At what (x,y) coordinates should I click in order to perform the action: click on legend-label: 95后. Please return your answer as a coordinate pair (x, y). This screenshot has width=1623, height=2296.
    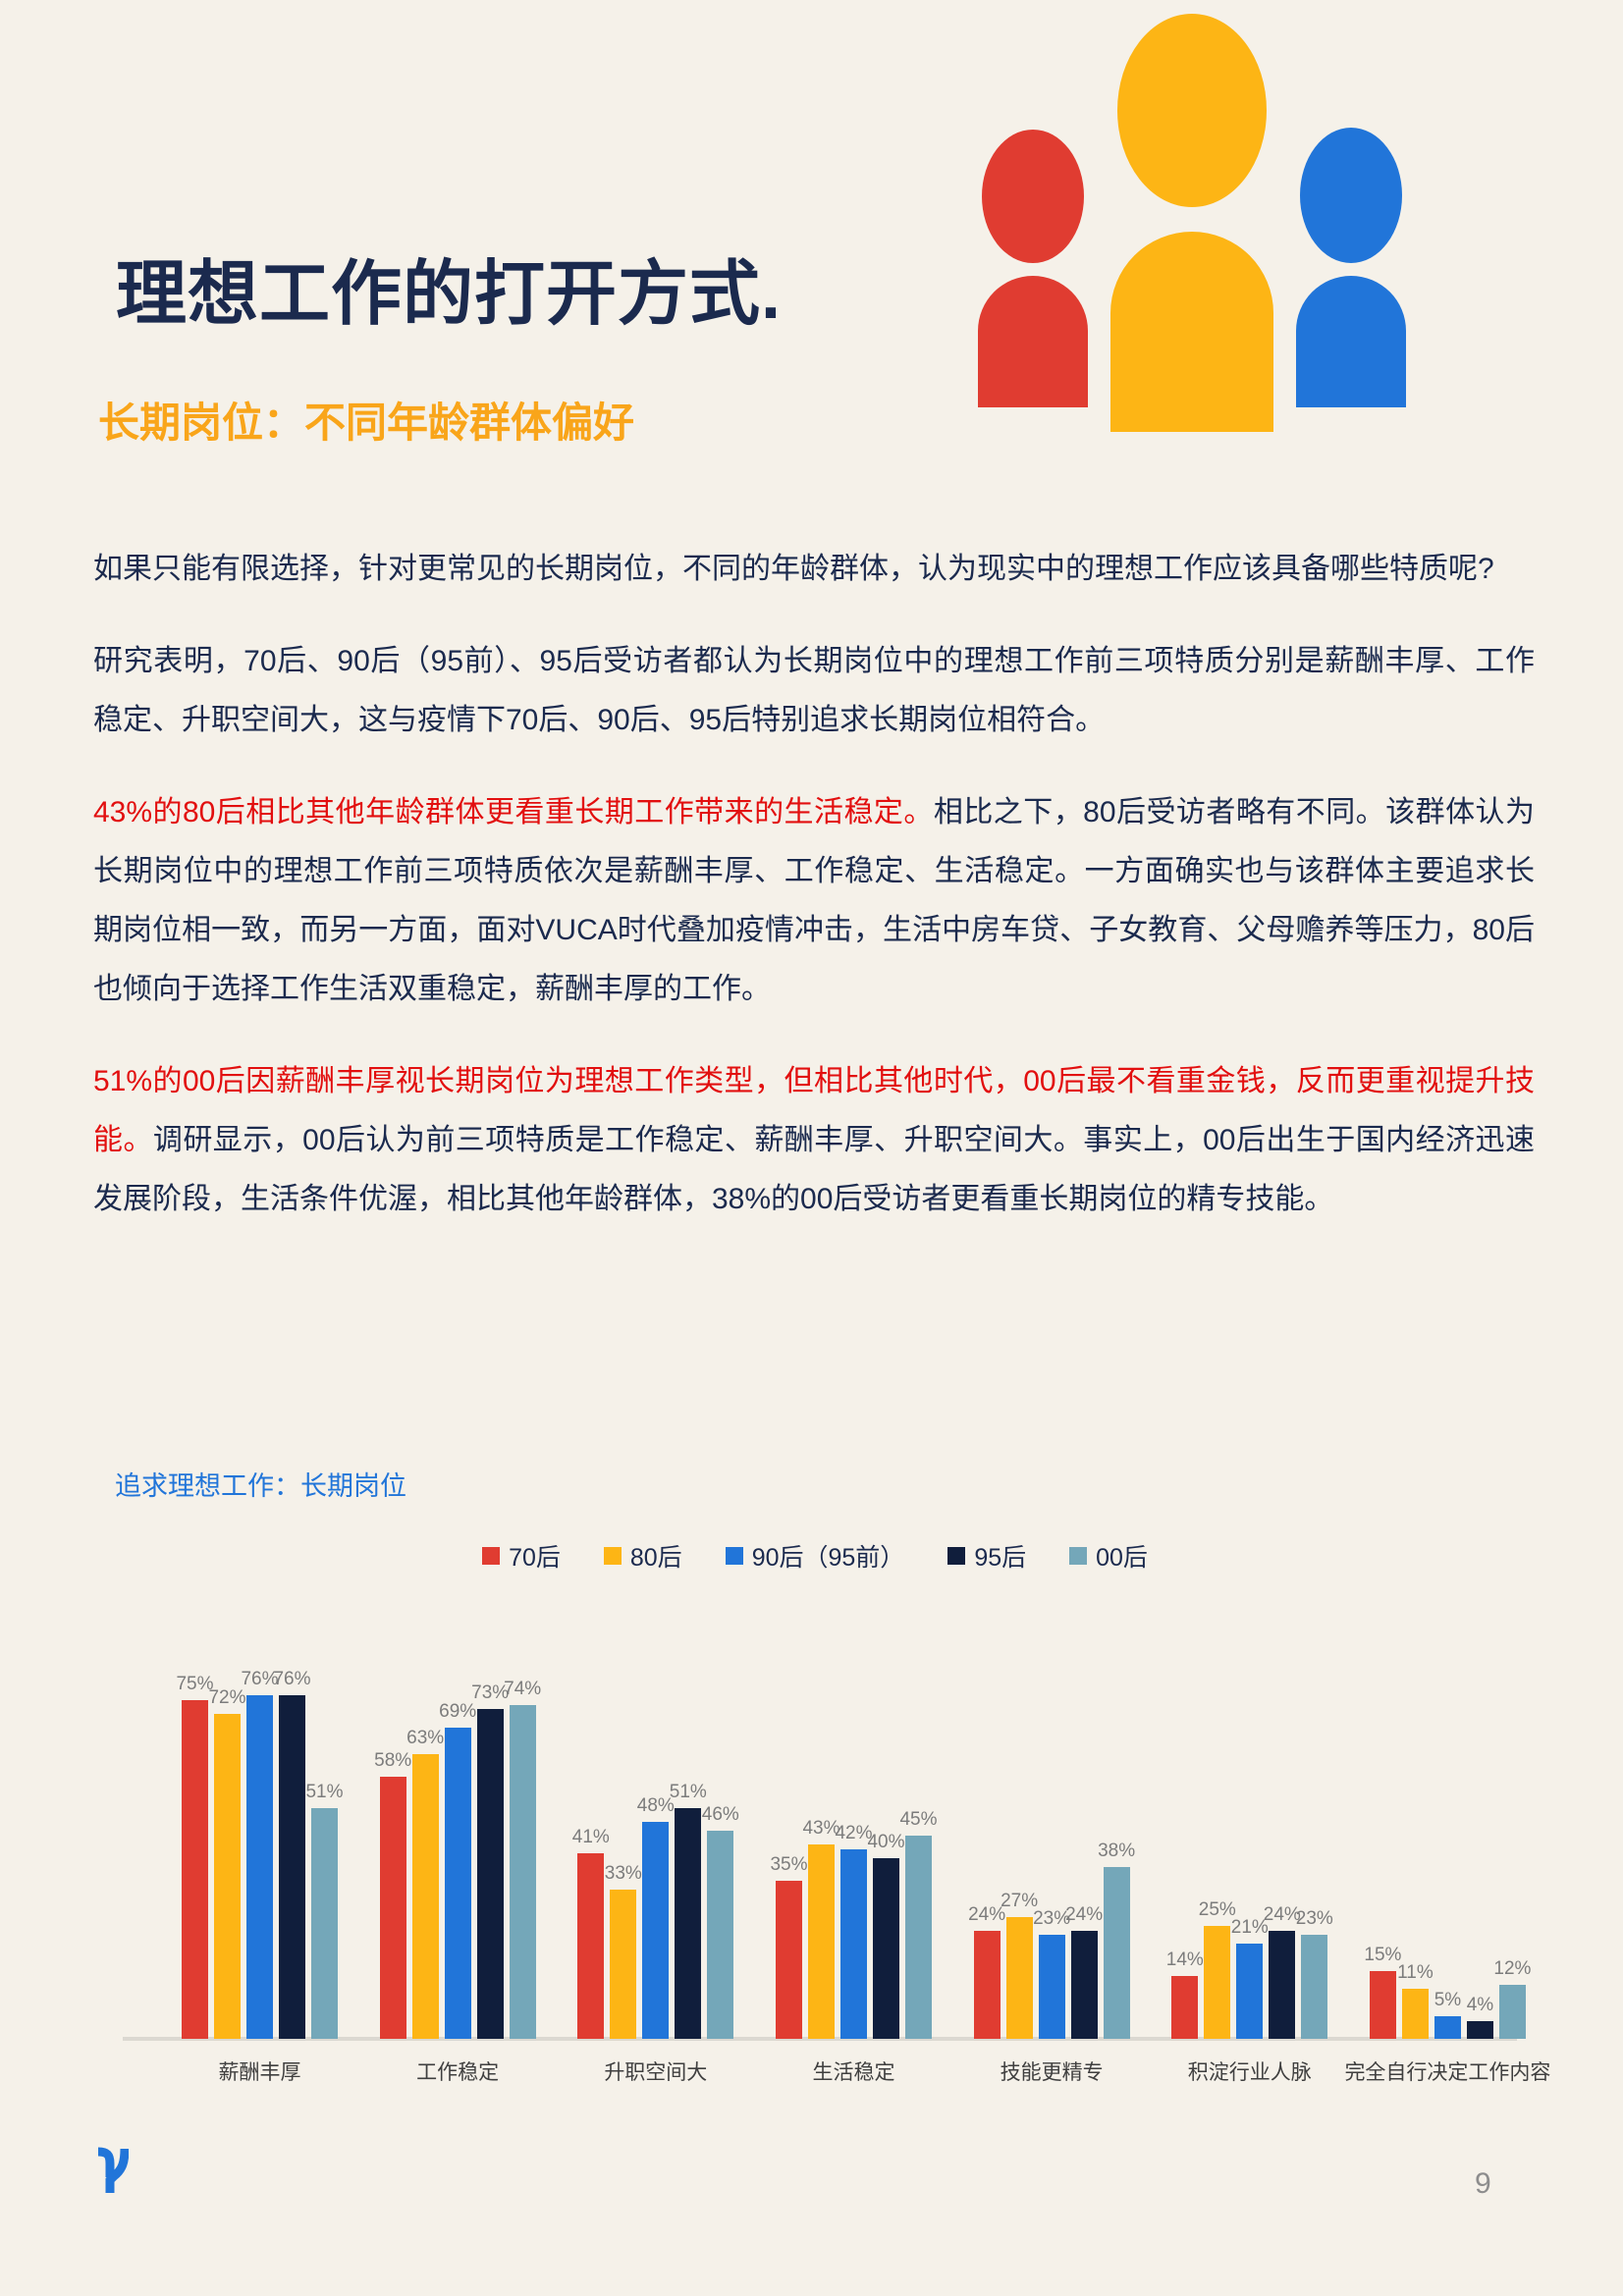
    Looking at the image, I should click on (1000, 1558).